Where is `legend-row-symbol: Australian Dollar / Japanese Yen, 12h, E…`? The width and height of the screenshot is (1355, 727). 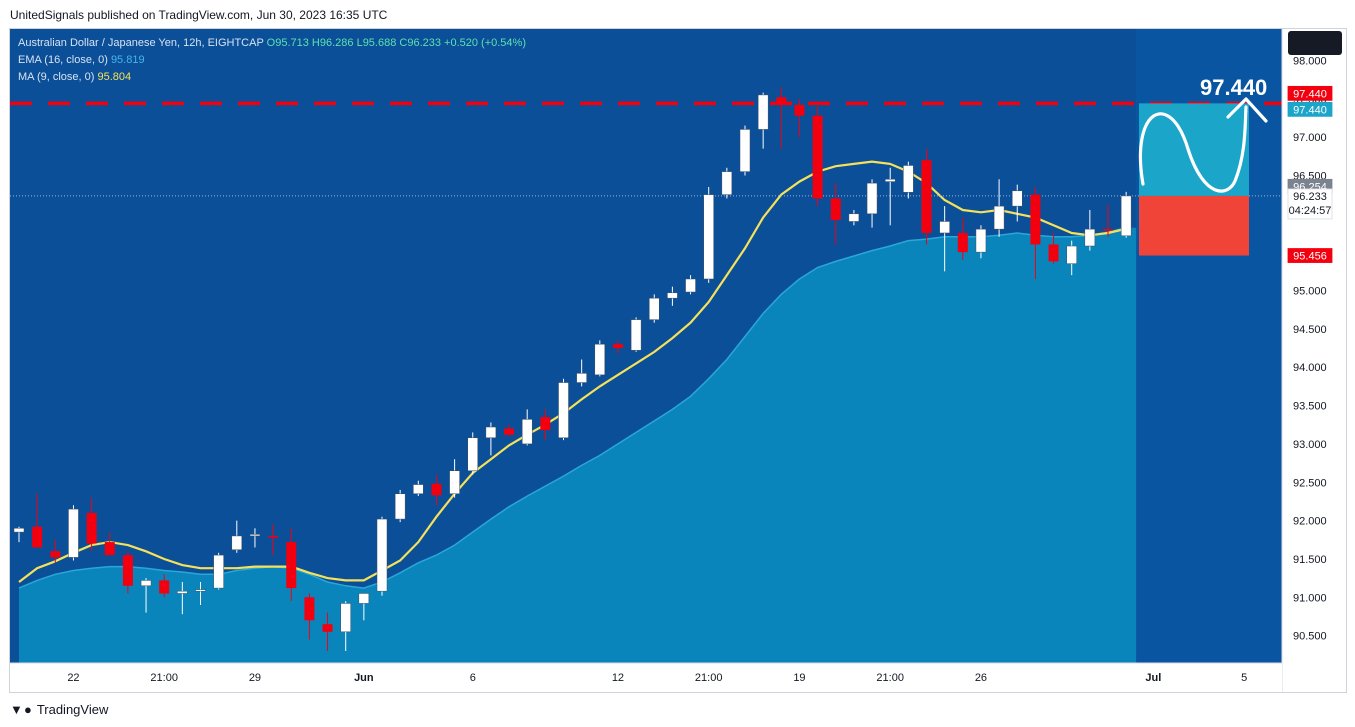 legend-row-symbol: Australian Dollar / Japanese Yen, 12h, E… is located at coordinates (272, 43).